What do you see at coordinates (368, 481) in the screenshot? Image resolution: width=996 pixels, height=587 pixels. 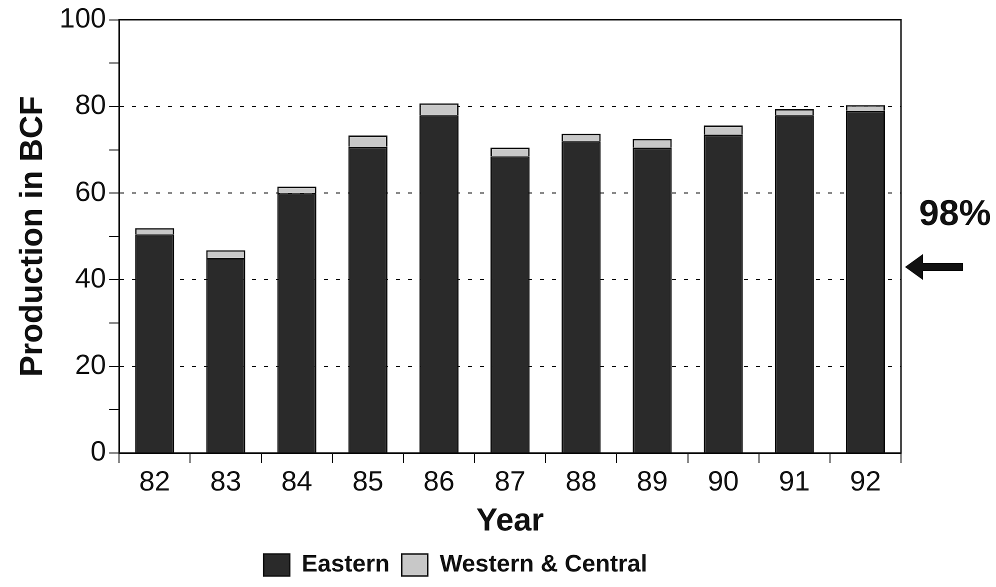 I see `x-tick-label: 85` at bounding box center [368, 481].